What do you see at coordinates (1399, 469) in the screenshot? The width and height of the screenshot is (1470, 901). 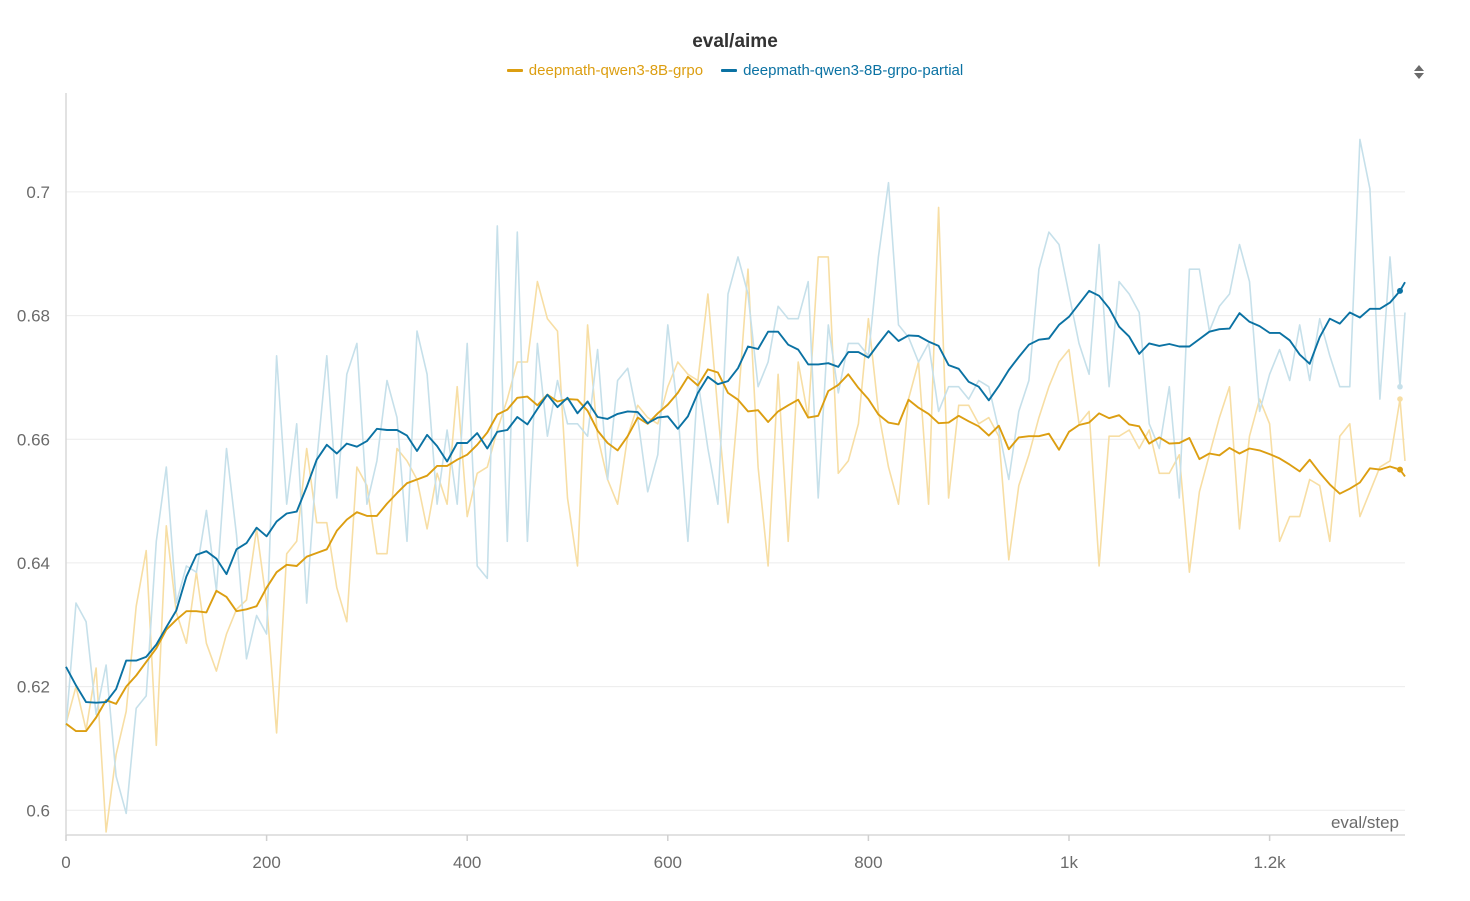 I see `endpoint-marker-grpo` at bounding box center [1399, 469].